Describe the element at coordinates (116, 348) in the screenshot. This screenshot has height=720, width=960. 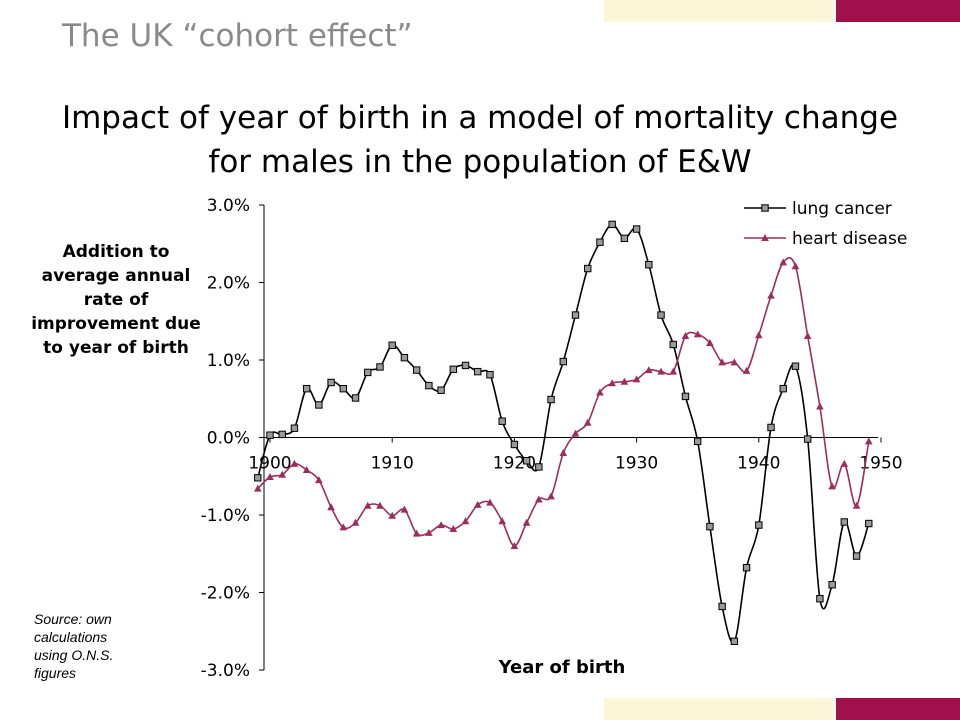
I see `y-axis-label-line: to year of birth` at that location.